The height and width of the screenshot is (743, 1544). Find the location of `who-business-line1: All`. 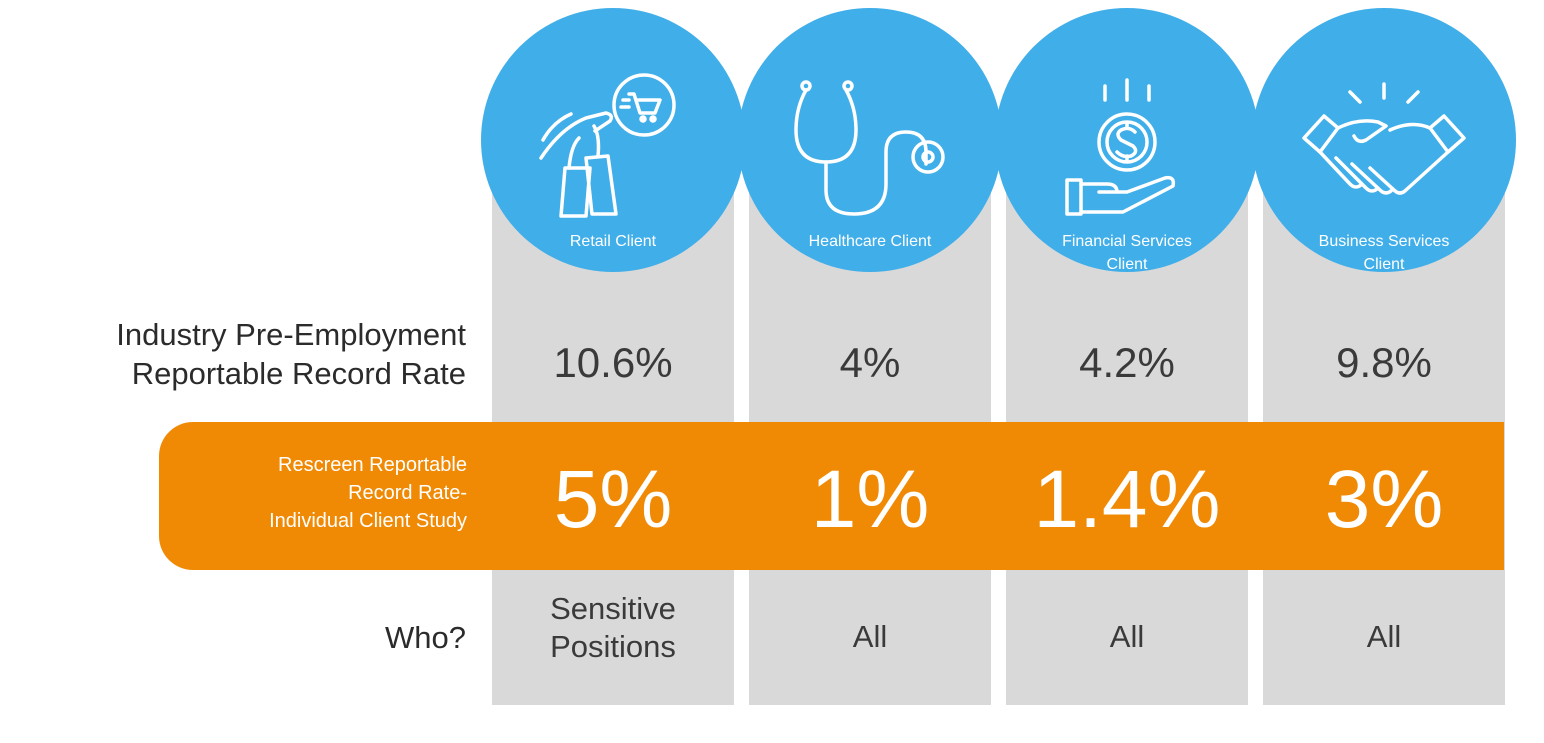

who-business-line1: All is located at coordinates (1384, 636).